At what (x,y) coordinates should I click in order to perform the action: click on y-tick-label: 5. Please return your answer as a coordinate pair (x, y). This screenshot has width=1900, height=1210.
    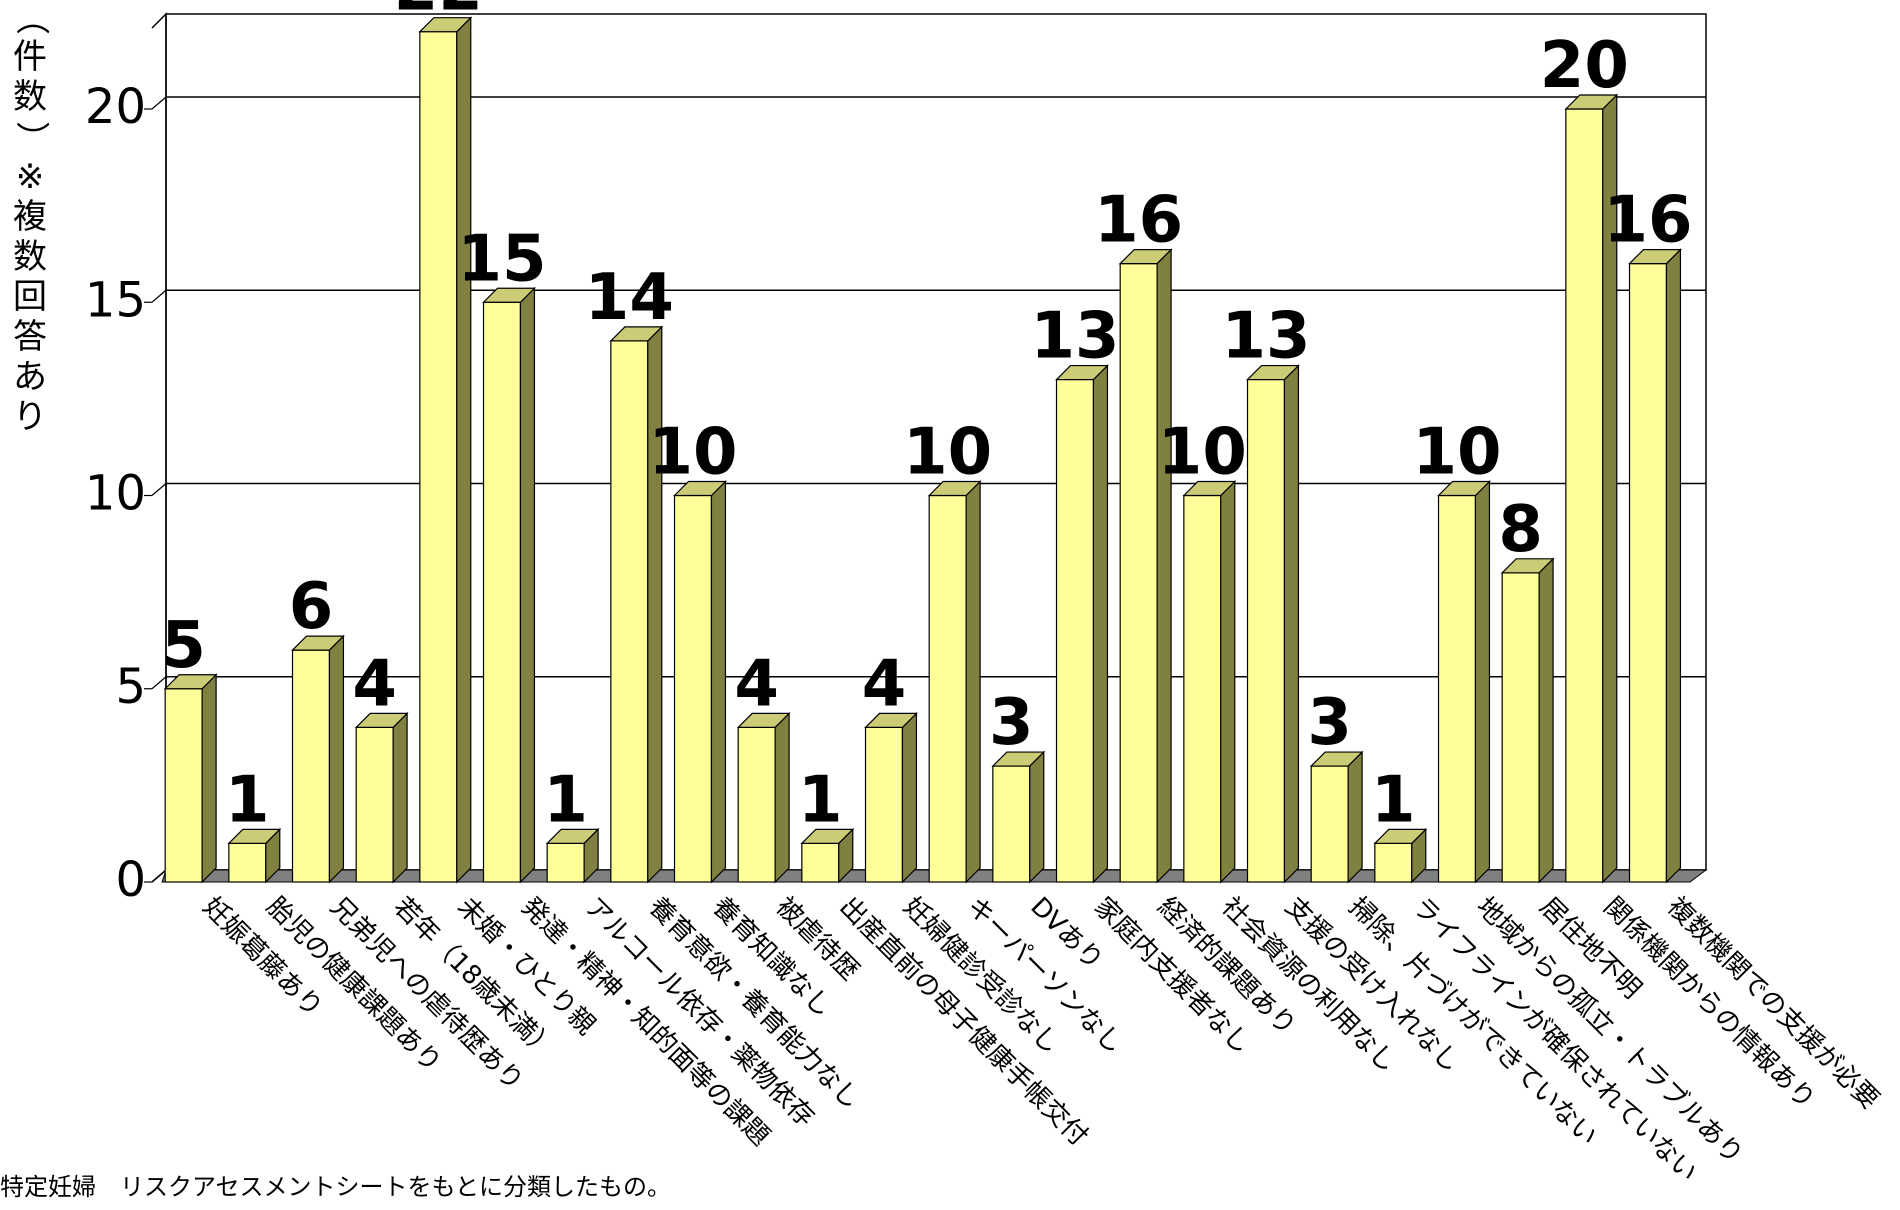
    Looking at the image, I should click on (130, 687).